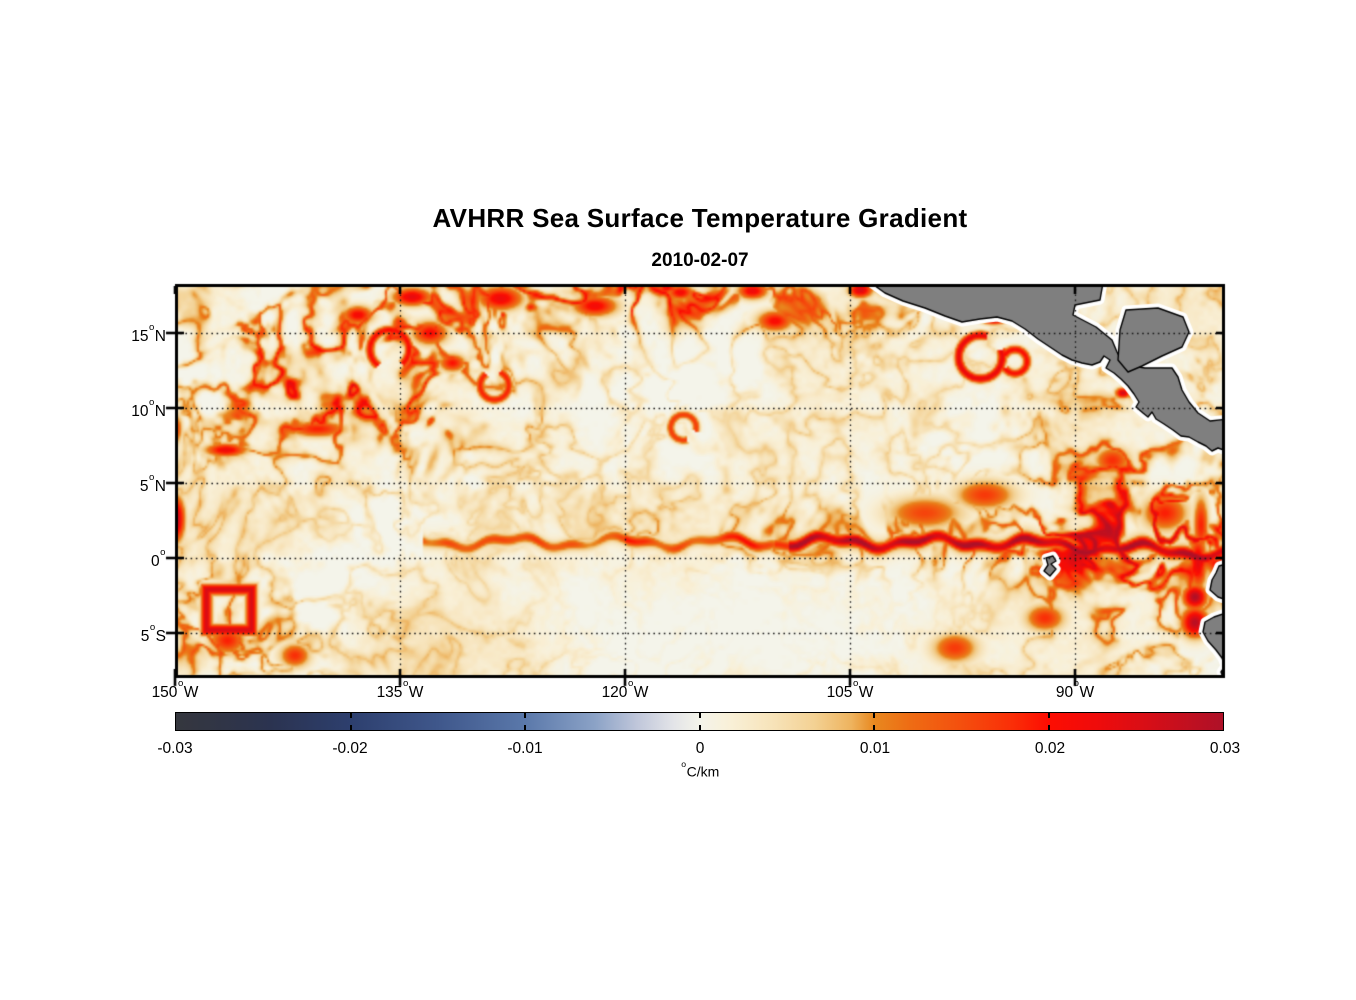 The width and height of the screenshot is (1356, 1000). Describe the element at coordinates (175, 690) in the screenshot. I see `x-tick-label: 150oW` at that location.